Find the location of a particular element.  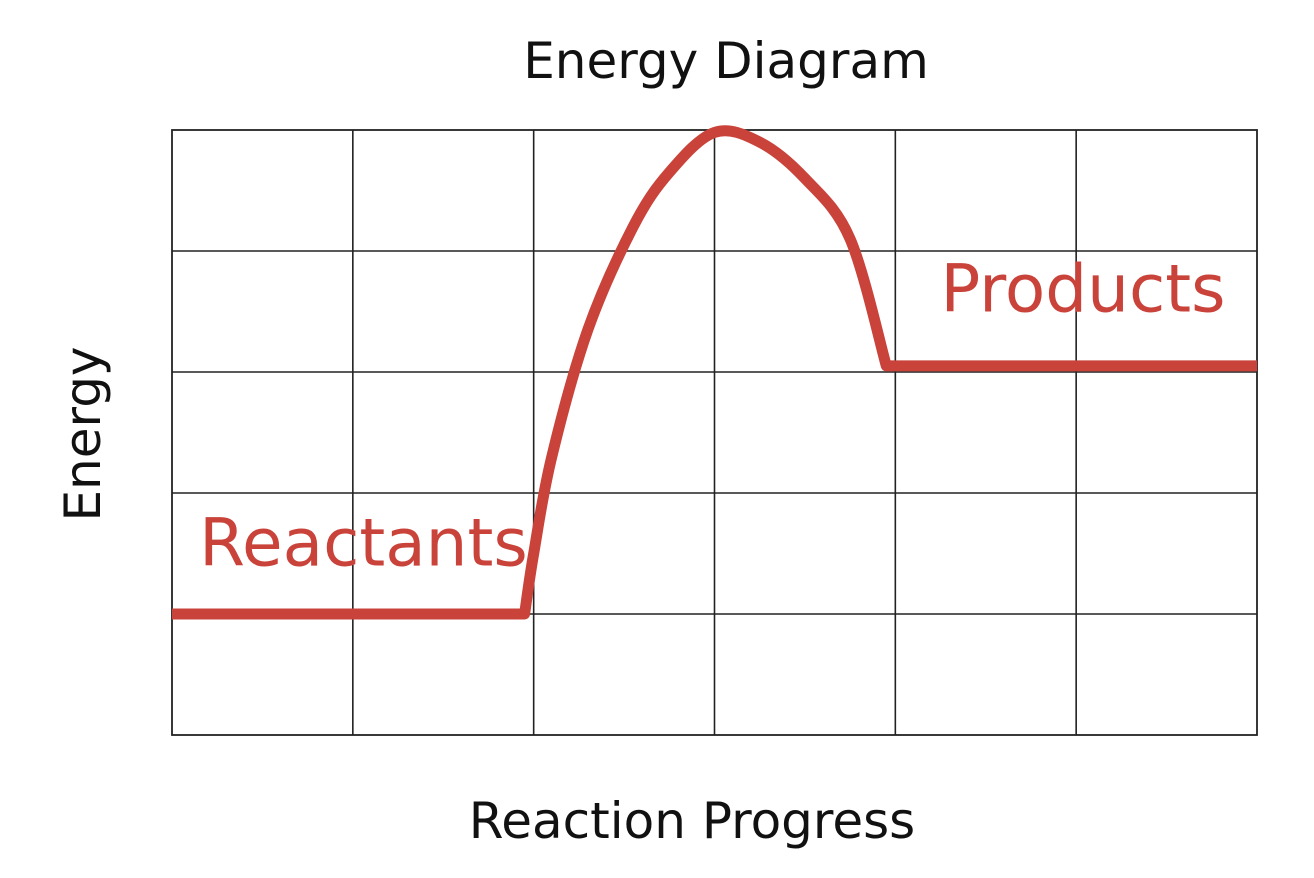

y-axis-label: Energy is located at coordinates (83, 433).